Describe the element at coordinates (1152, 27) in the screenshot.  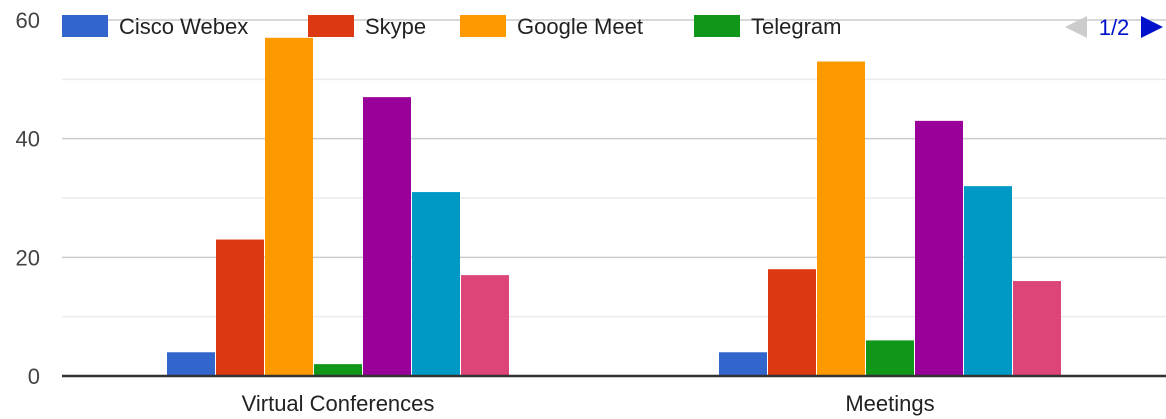
I see `legend-next-page-button` at that location.